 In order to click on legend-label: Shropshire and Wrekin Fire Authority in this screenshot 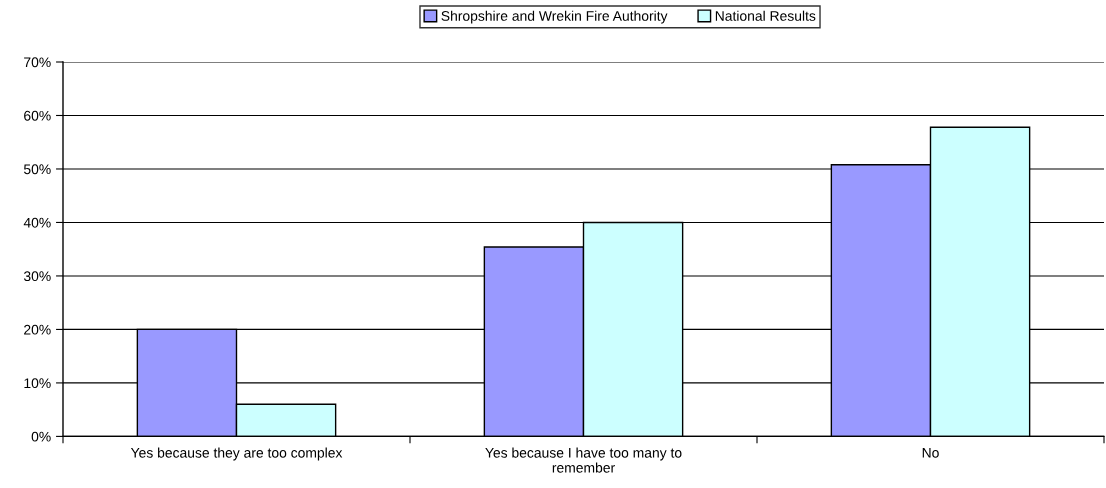, I will do `click(554, 17)`.